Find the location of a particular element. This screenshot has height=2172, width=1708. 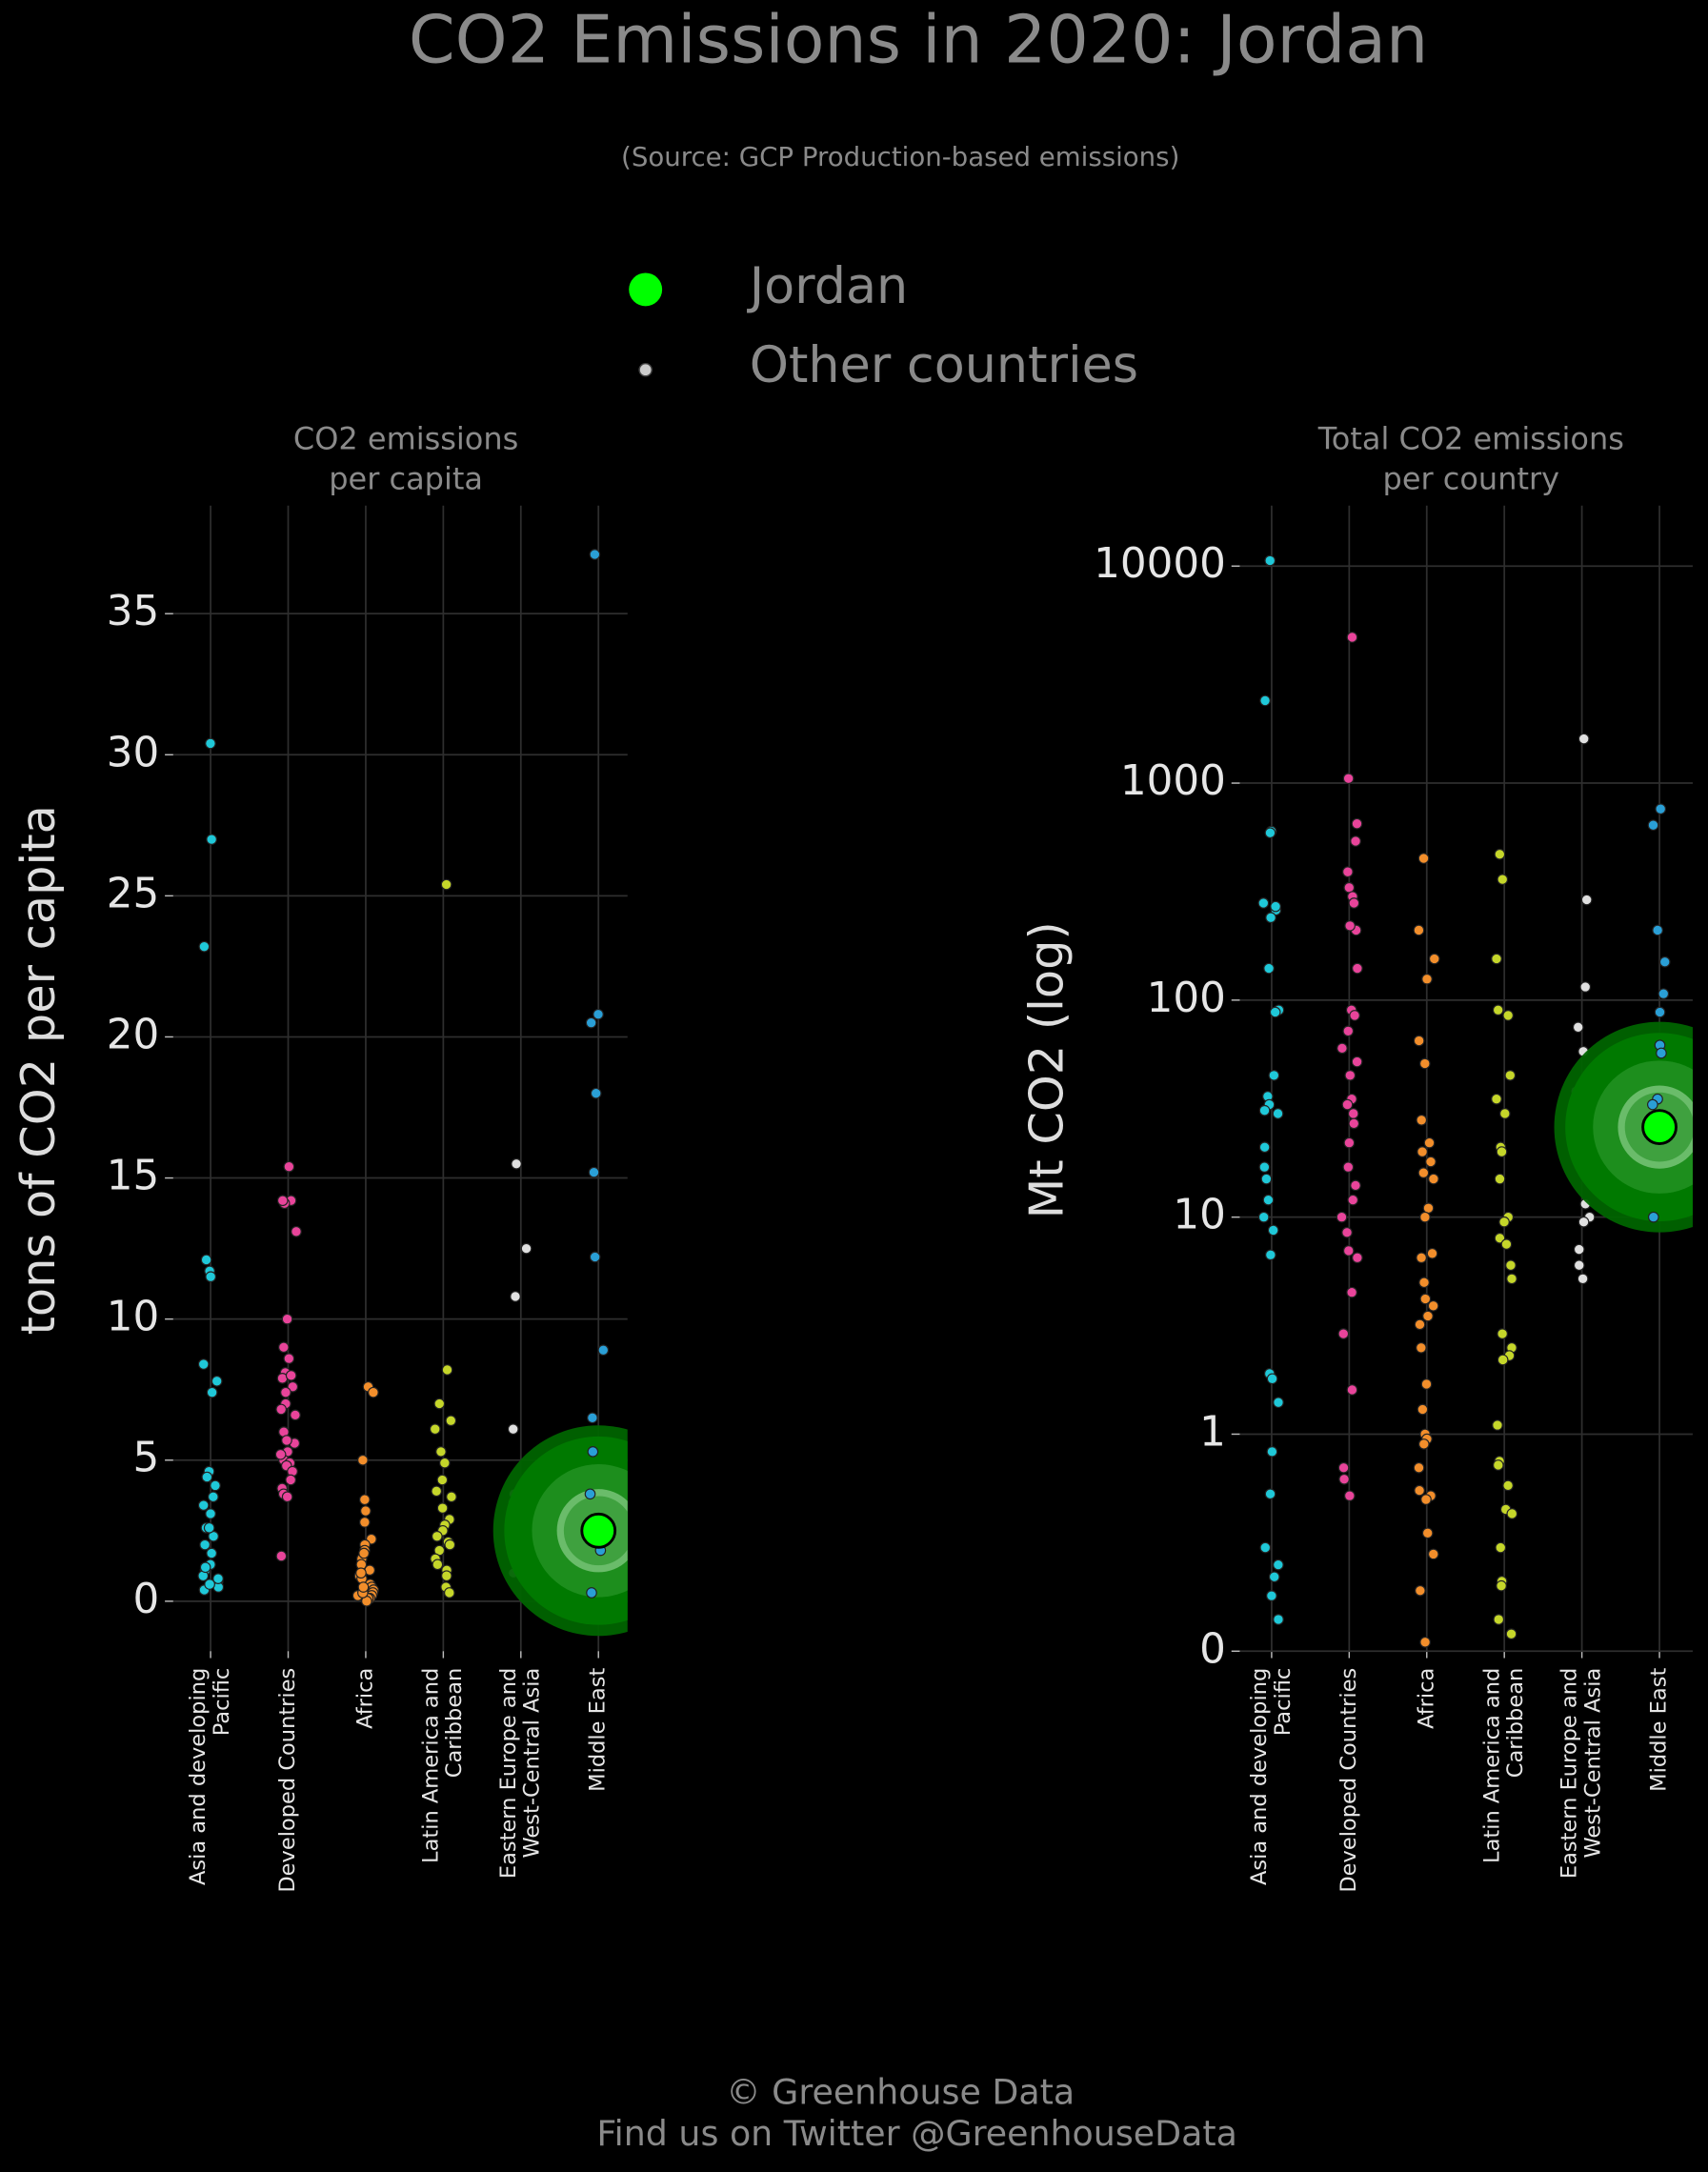

y-tick-label: 10 is located at coordinates (1200, 1215).